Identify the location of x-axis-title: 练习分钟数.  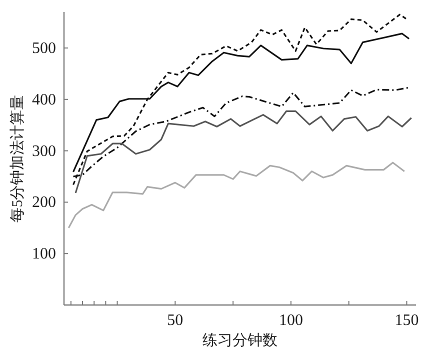
(240, 340).